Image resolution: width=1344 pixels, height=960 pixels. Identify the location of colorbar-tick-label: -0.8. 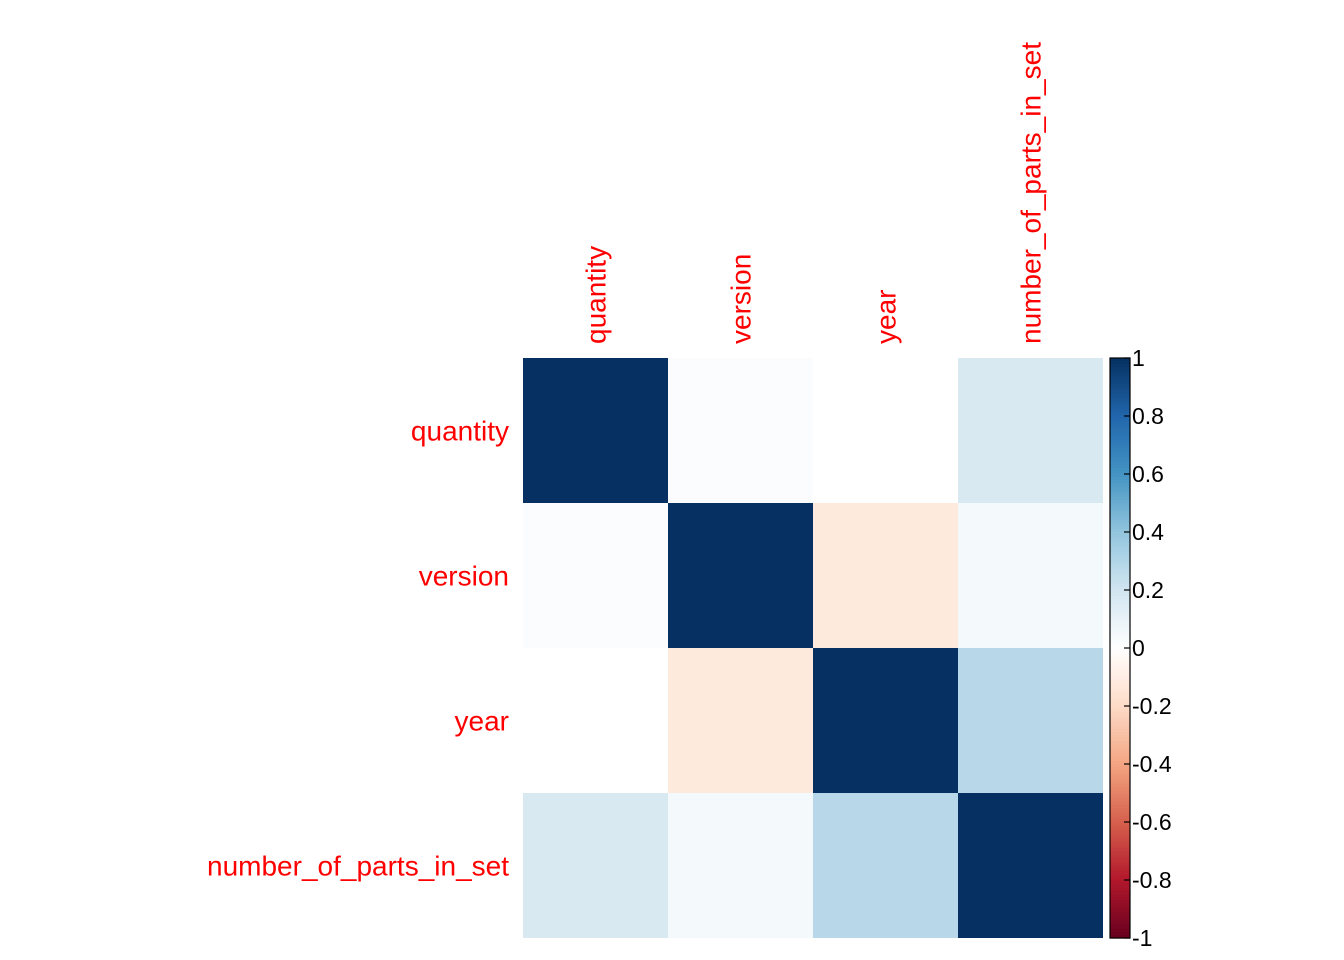
(1152, 880).